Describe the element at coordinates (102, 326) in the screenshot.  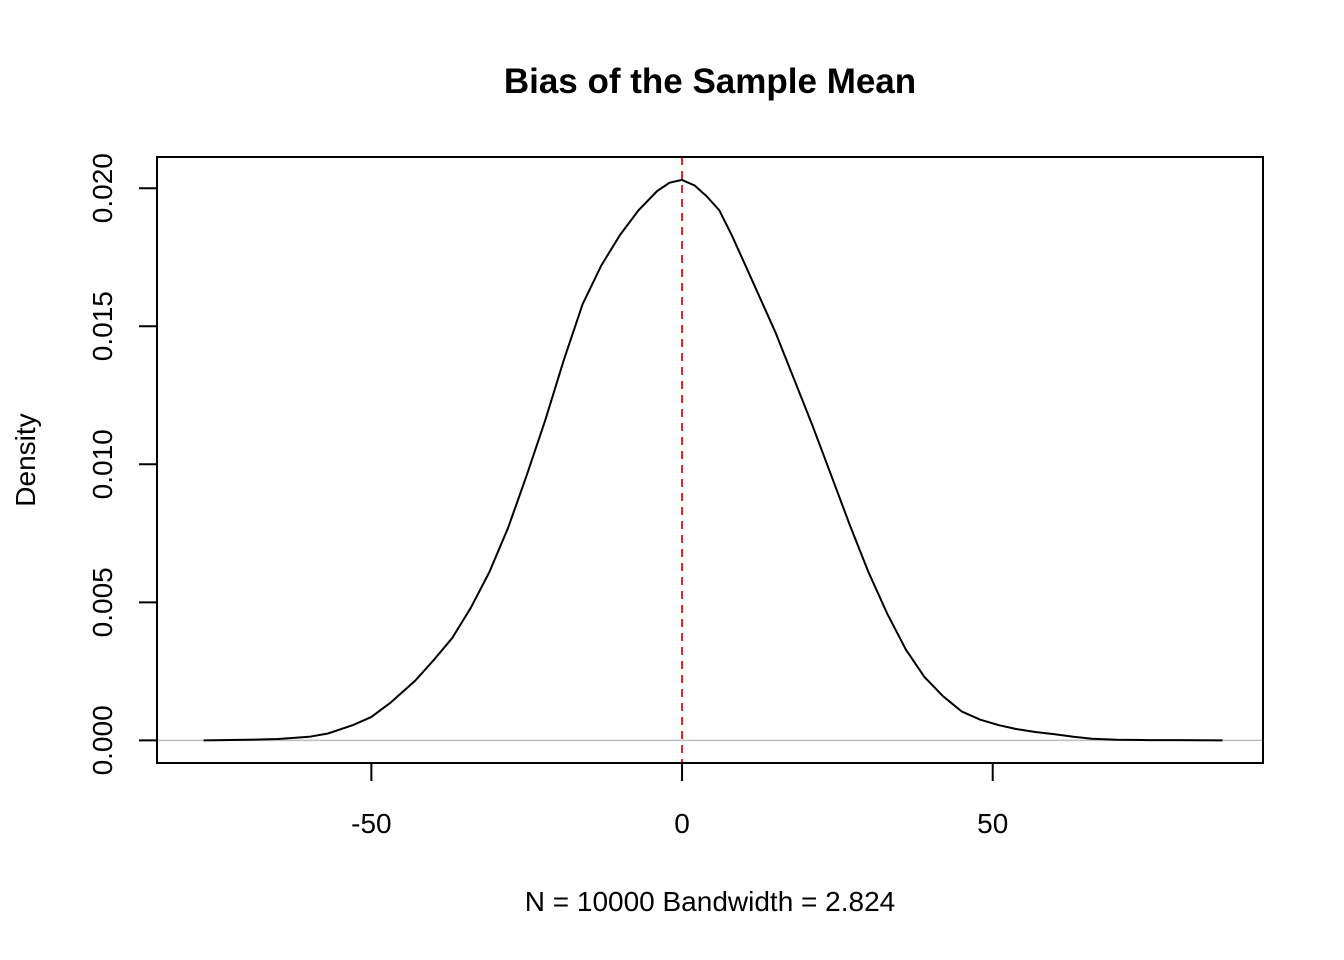
I see `y-tick-label: 0.015` at that location.